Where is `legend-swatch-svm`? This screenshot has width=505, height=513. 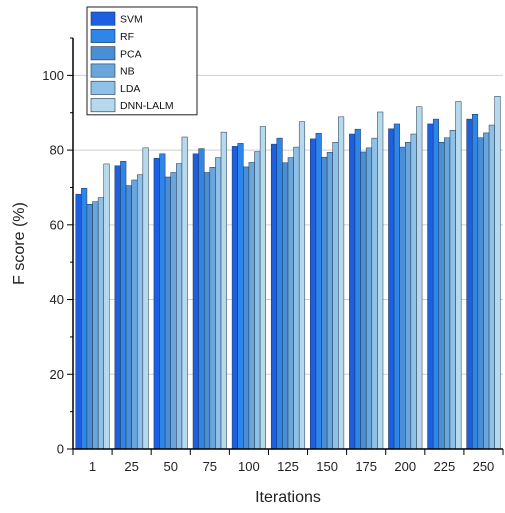 legend-swatch-svm is located at coordinates (103, 18).